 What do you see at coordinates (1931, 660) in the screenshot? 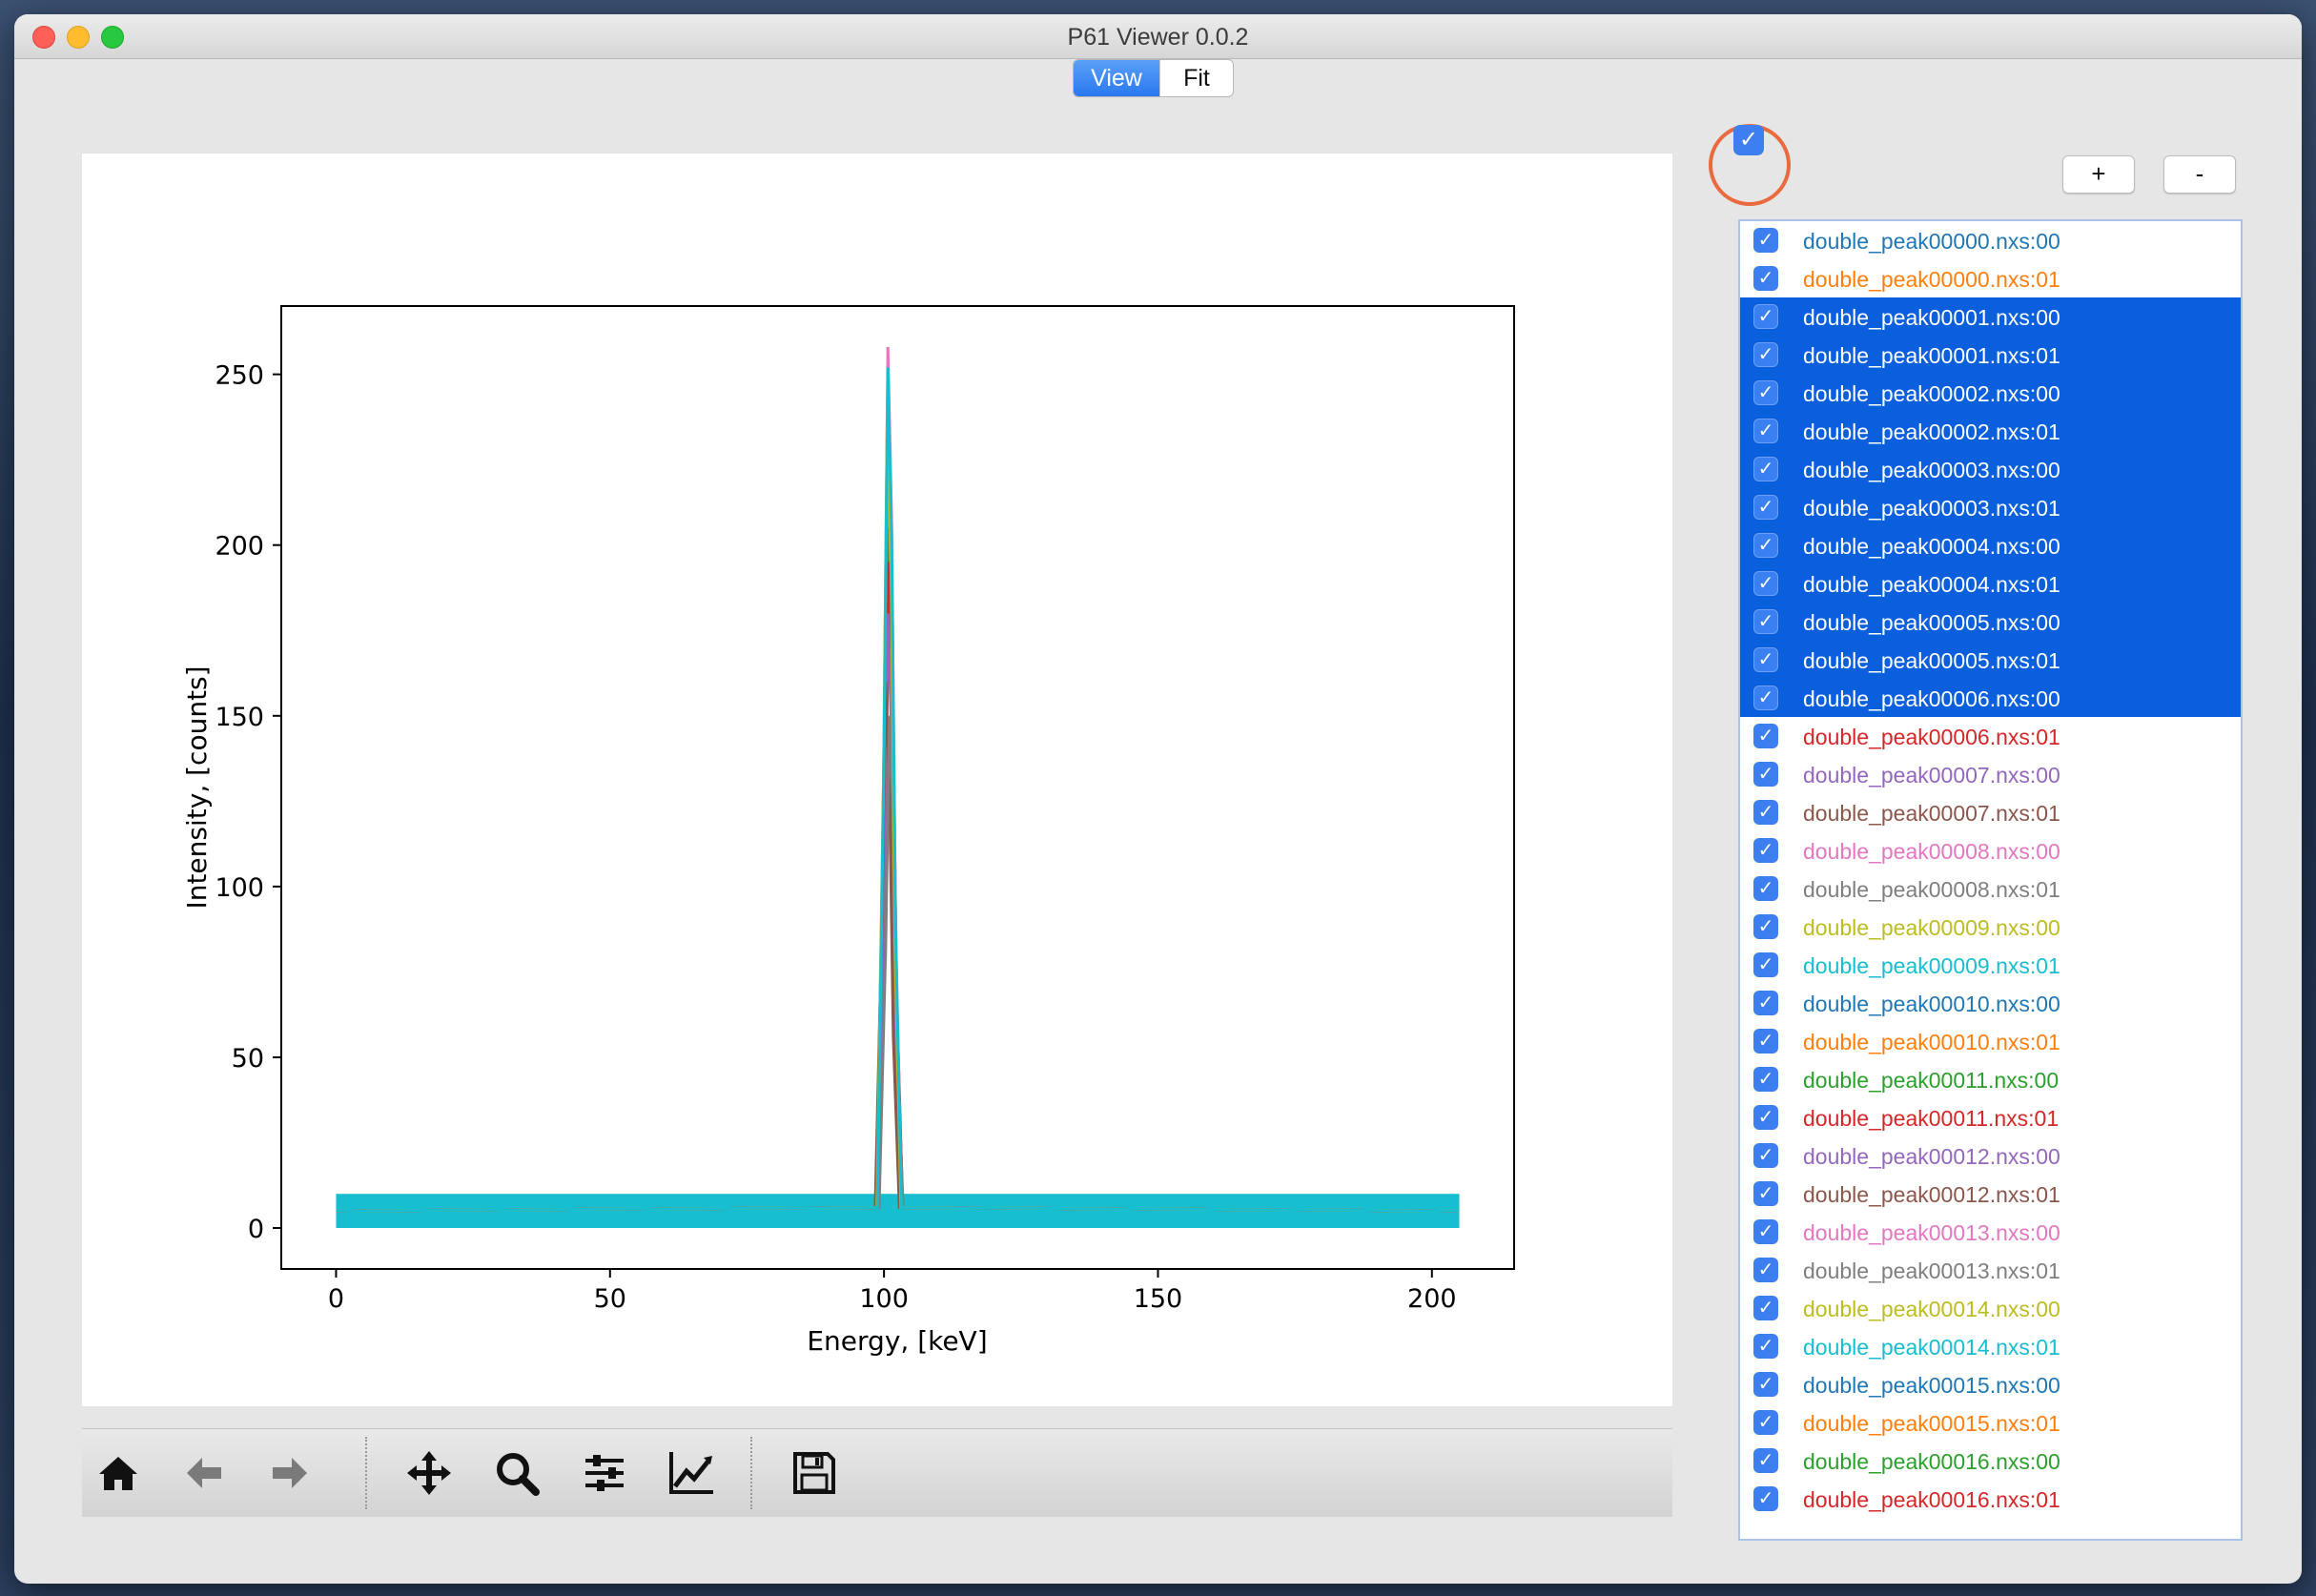
I see `dataset-label: double_peak00005.nxs:01` at bounding box center [1931, 660].